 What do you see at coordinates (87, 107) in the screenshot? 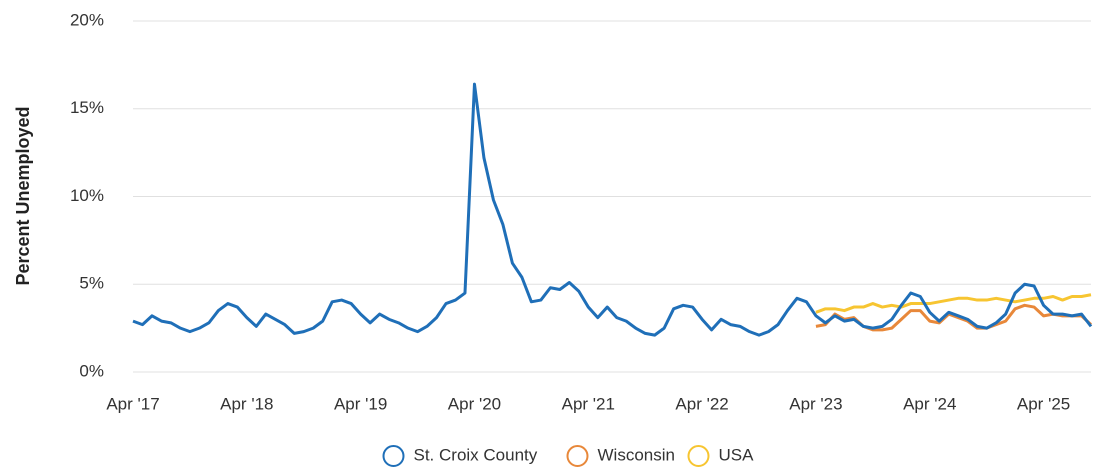
I see `y-tick-label: 15%` at bounding box center [87, 107].